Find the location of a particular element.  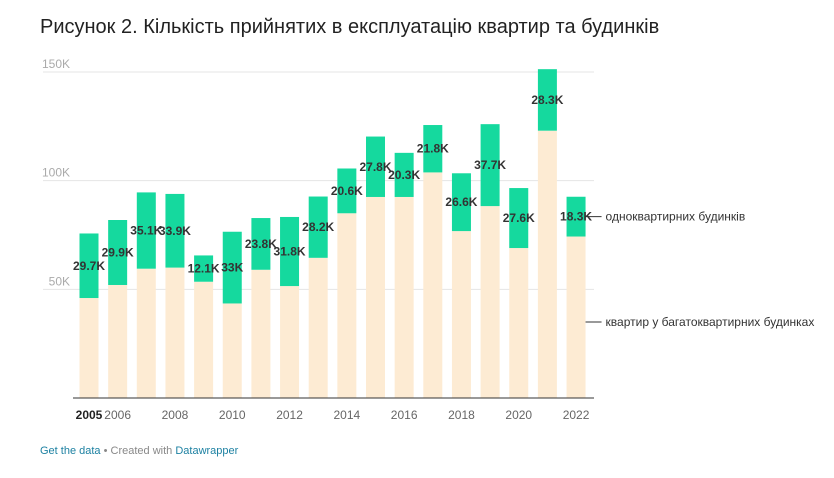

x-tick-label: 2010 is located at coordinates (232, 415).